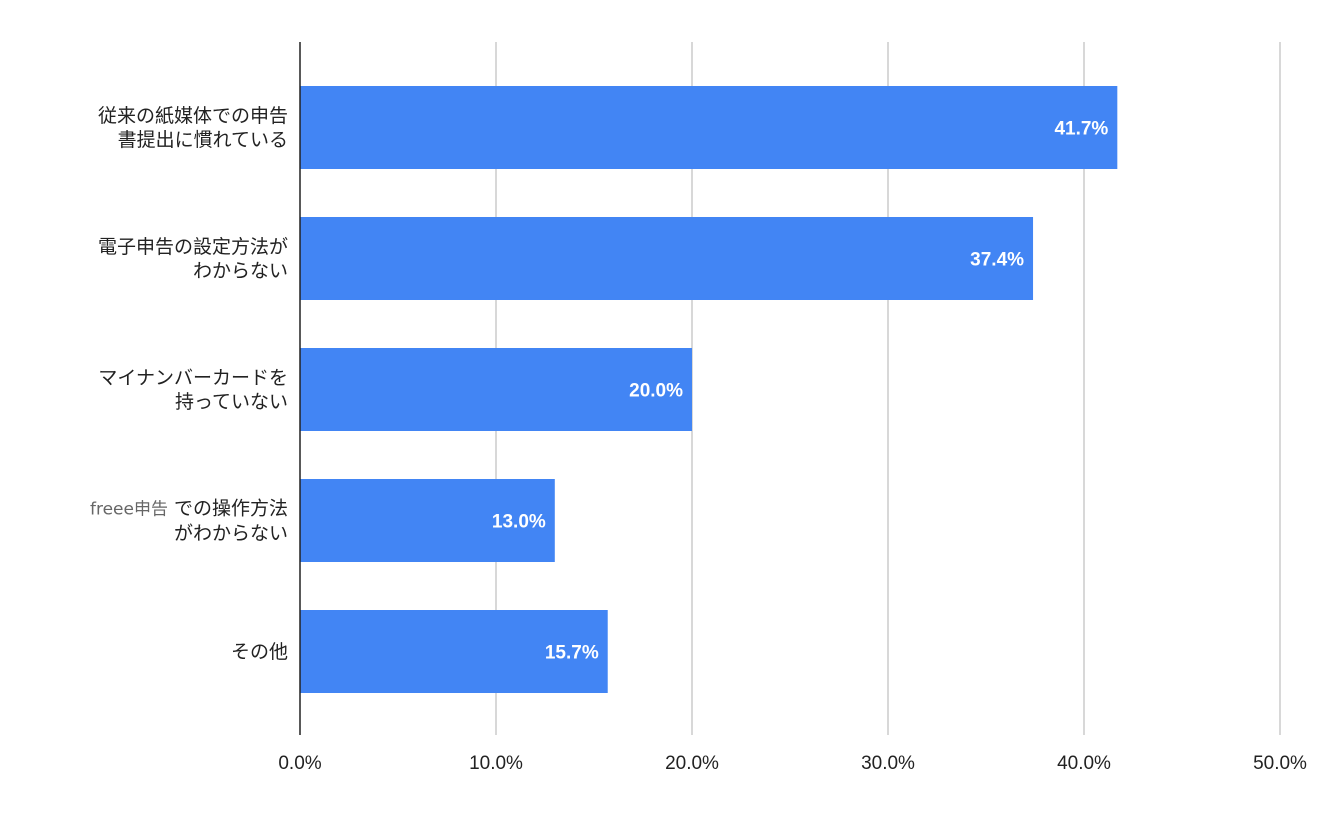 The width and height of the screenshot is (1322, 815). I want to click on category-label-line: わからない, so click(240, 270).